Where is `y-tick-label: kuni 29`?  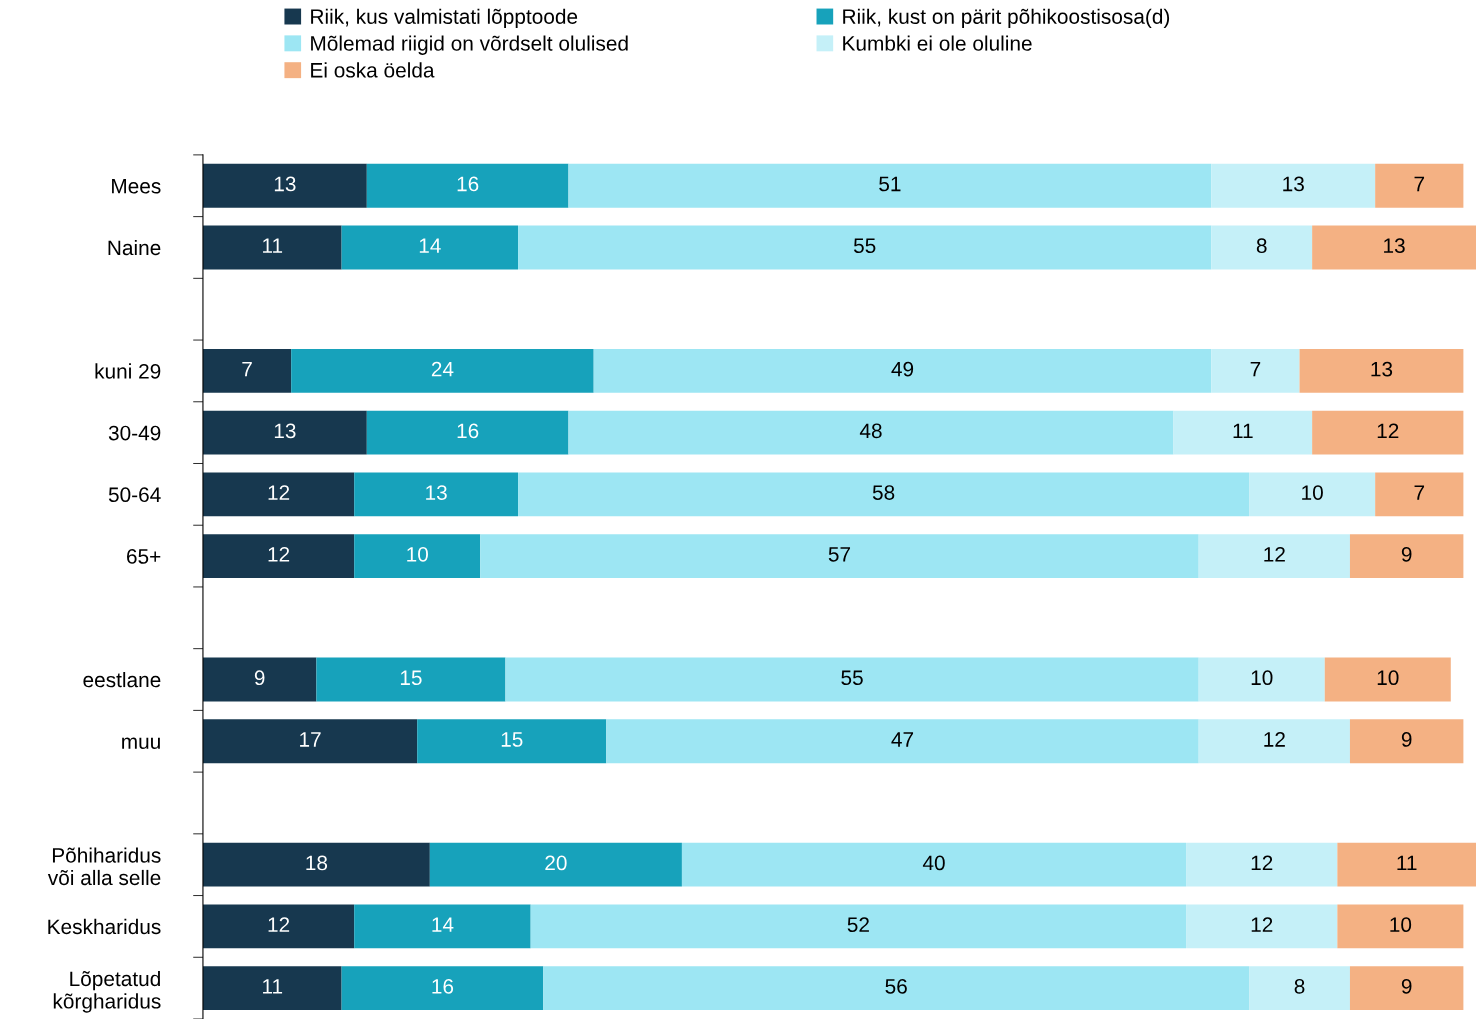 y-tick-label: kuni 29 is located at coordinates (128, 371).